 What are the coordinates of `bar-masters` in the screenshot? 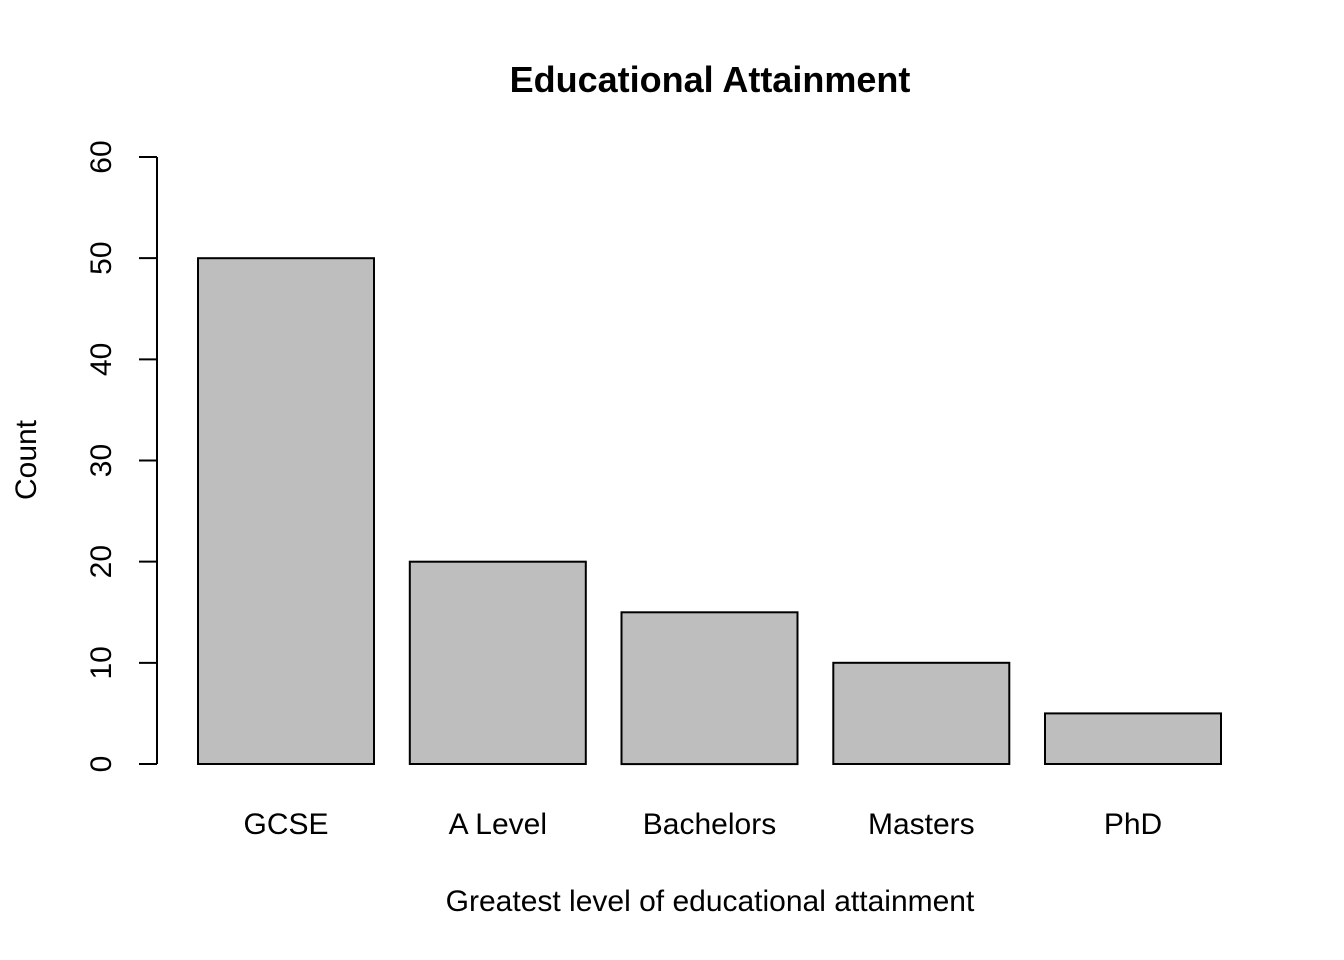 It's located at (921, 713).